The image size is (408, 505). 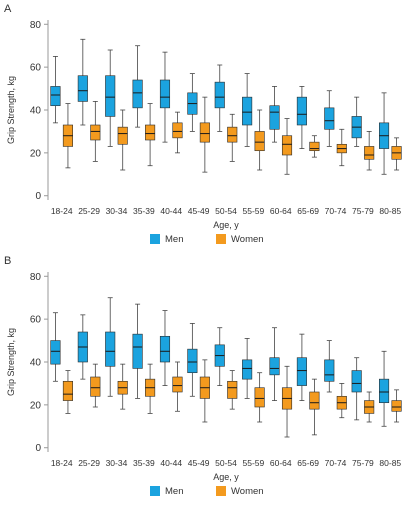 What do you see at coordinates (62, 463) in the screenshot?
I see `x-tick-label: 18-24` at bounding box center [62, 463].